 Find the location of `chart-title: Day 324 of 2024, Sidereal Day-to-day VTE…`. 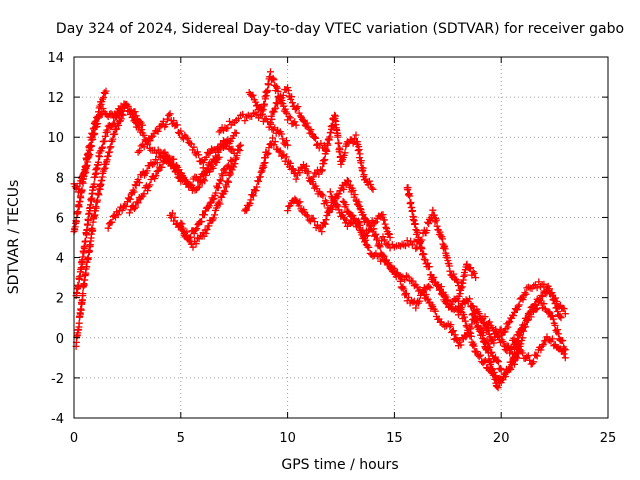

chart-title: Day 324 of 2024, Sidereal Day-to-day VTE… is located at coordinates (340, 29).